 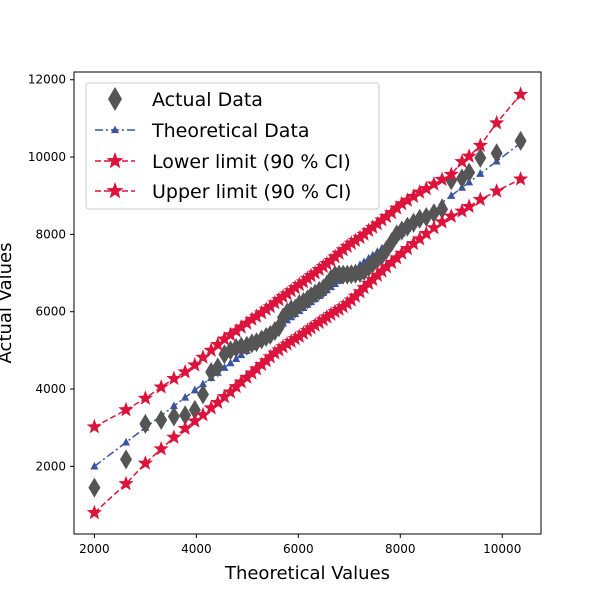 I want to click on y-axis-ticks: 2000 4000 6000 8000 10000 12000, so click(x=51, y=273).